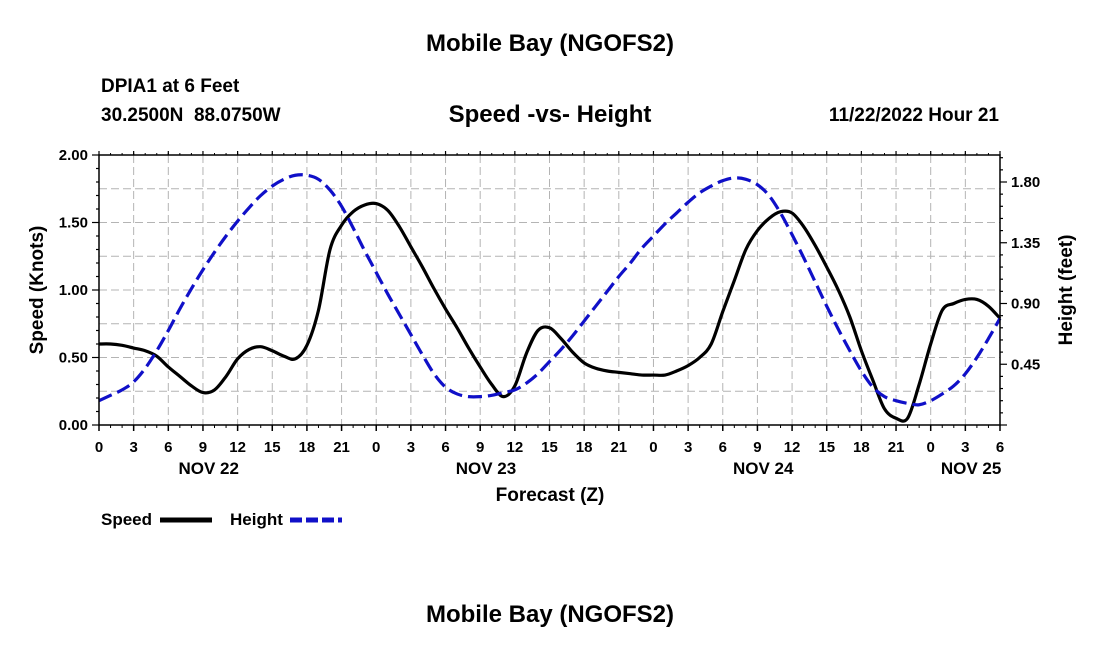 The height and width of the screenshot is (650, 1100). I want to click on legend-speed-label: Speed, so click(127, 519).